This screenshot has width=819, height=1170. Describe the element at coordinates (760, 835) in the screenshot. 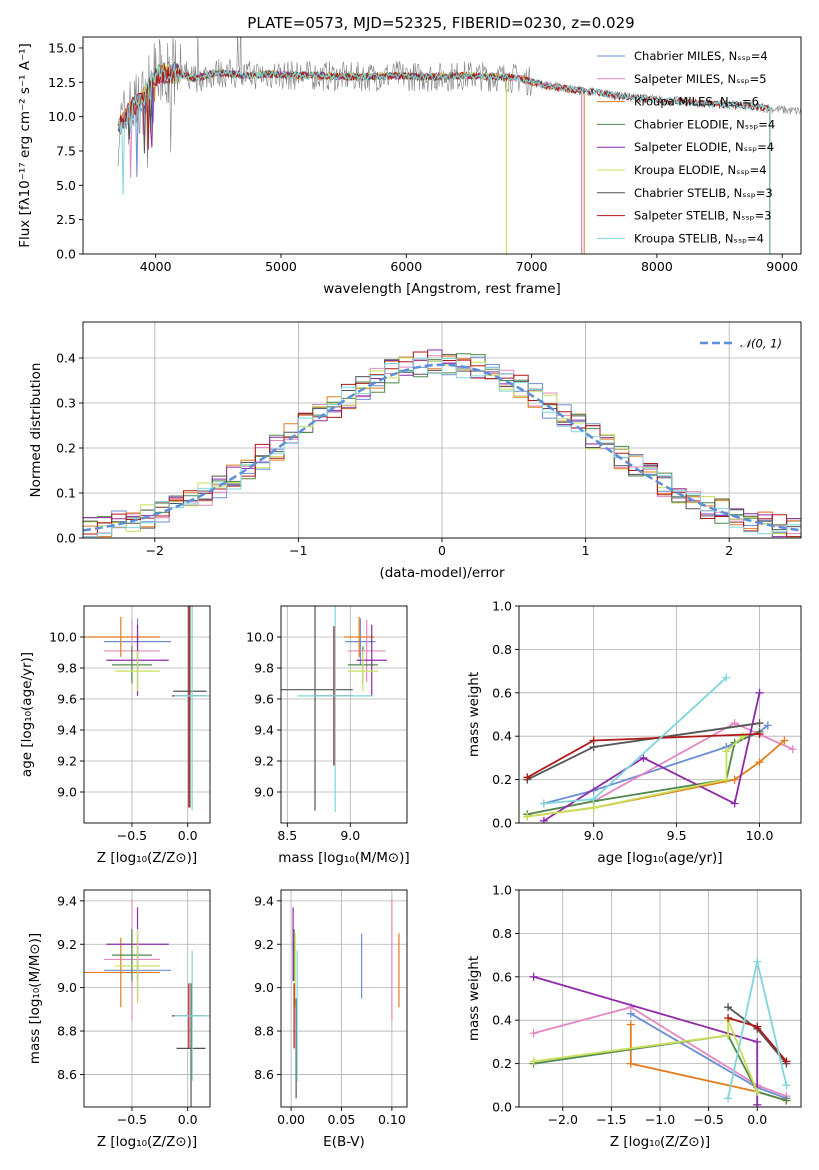

I see `weight_vs_age-xtick-label: 10.0` at that location.